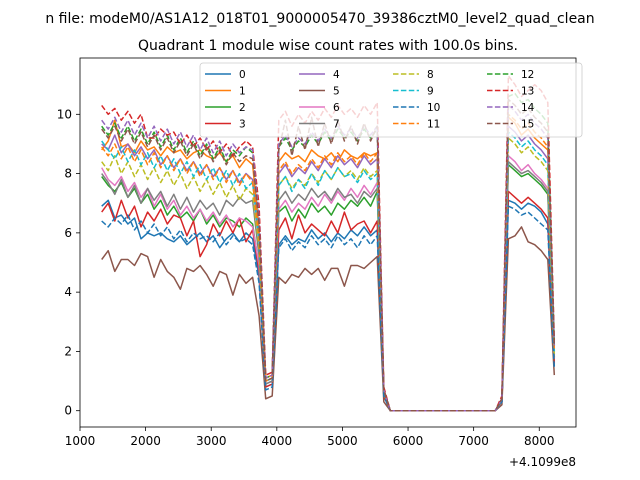 This screenshot has height=480, width=640. I want to click on x-offset-label: +4.1099e8, so click(542, 462).